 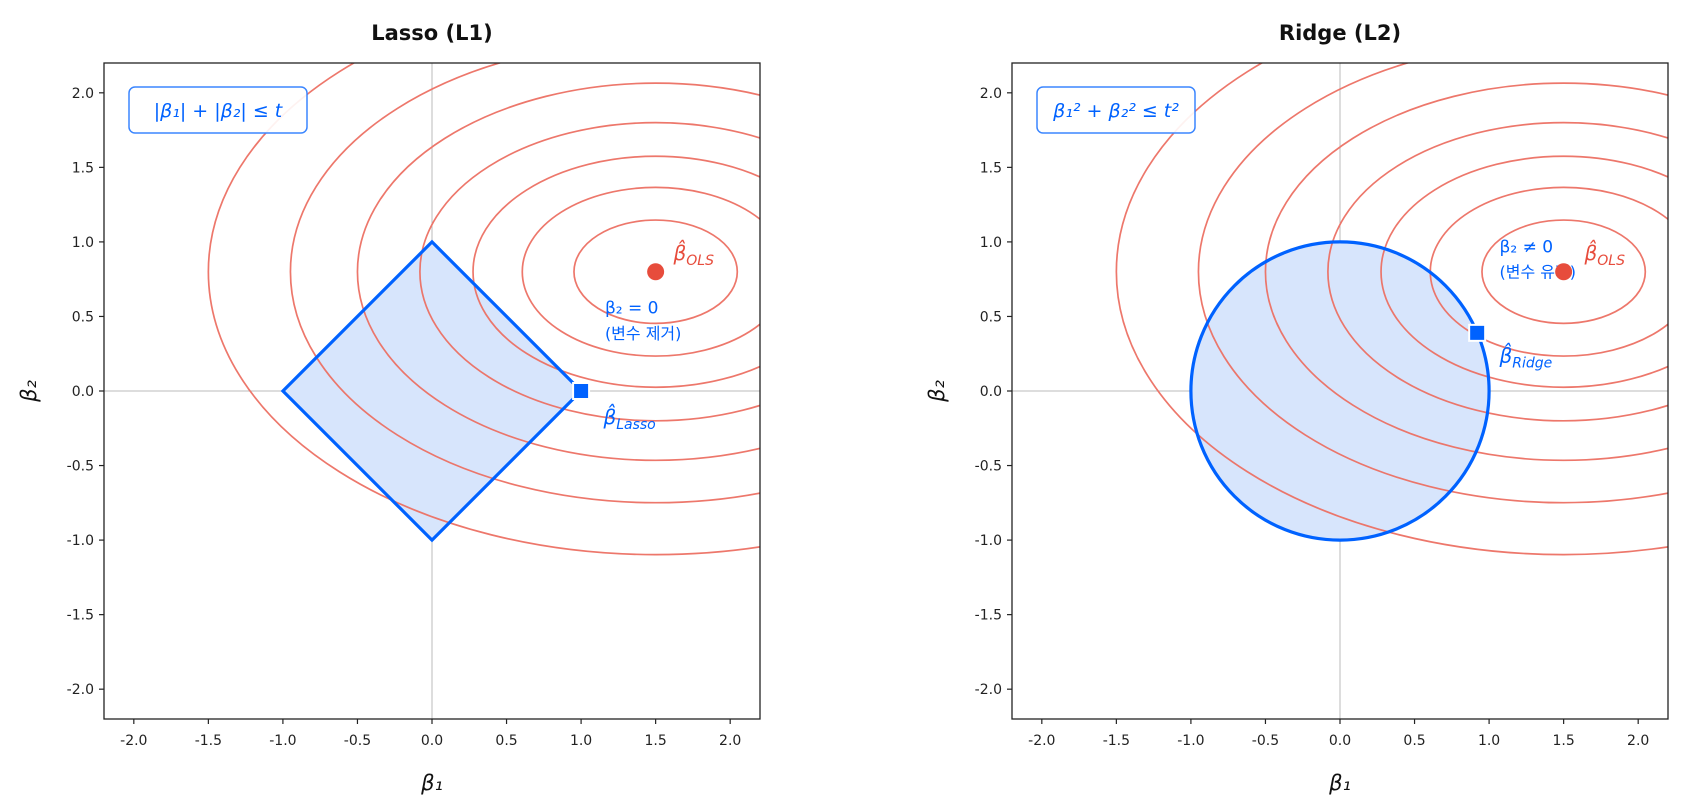 I want to click on constraint-formula: β₁² + β₂² ≤ t², so click(x=1115, y=111).